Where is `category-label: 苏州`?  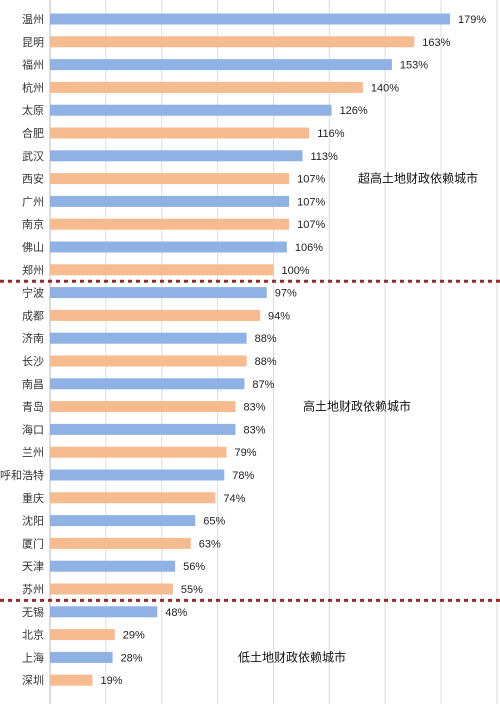
category-label: 苏州 is located at coordinates (33, 589).